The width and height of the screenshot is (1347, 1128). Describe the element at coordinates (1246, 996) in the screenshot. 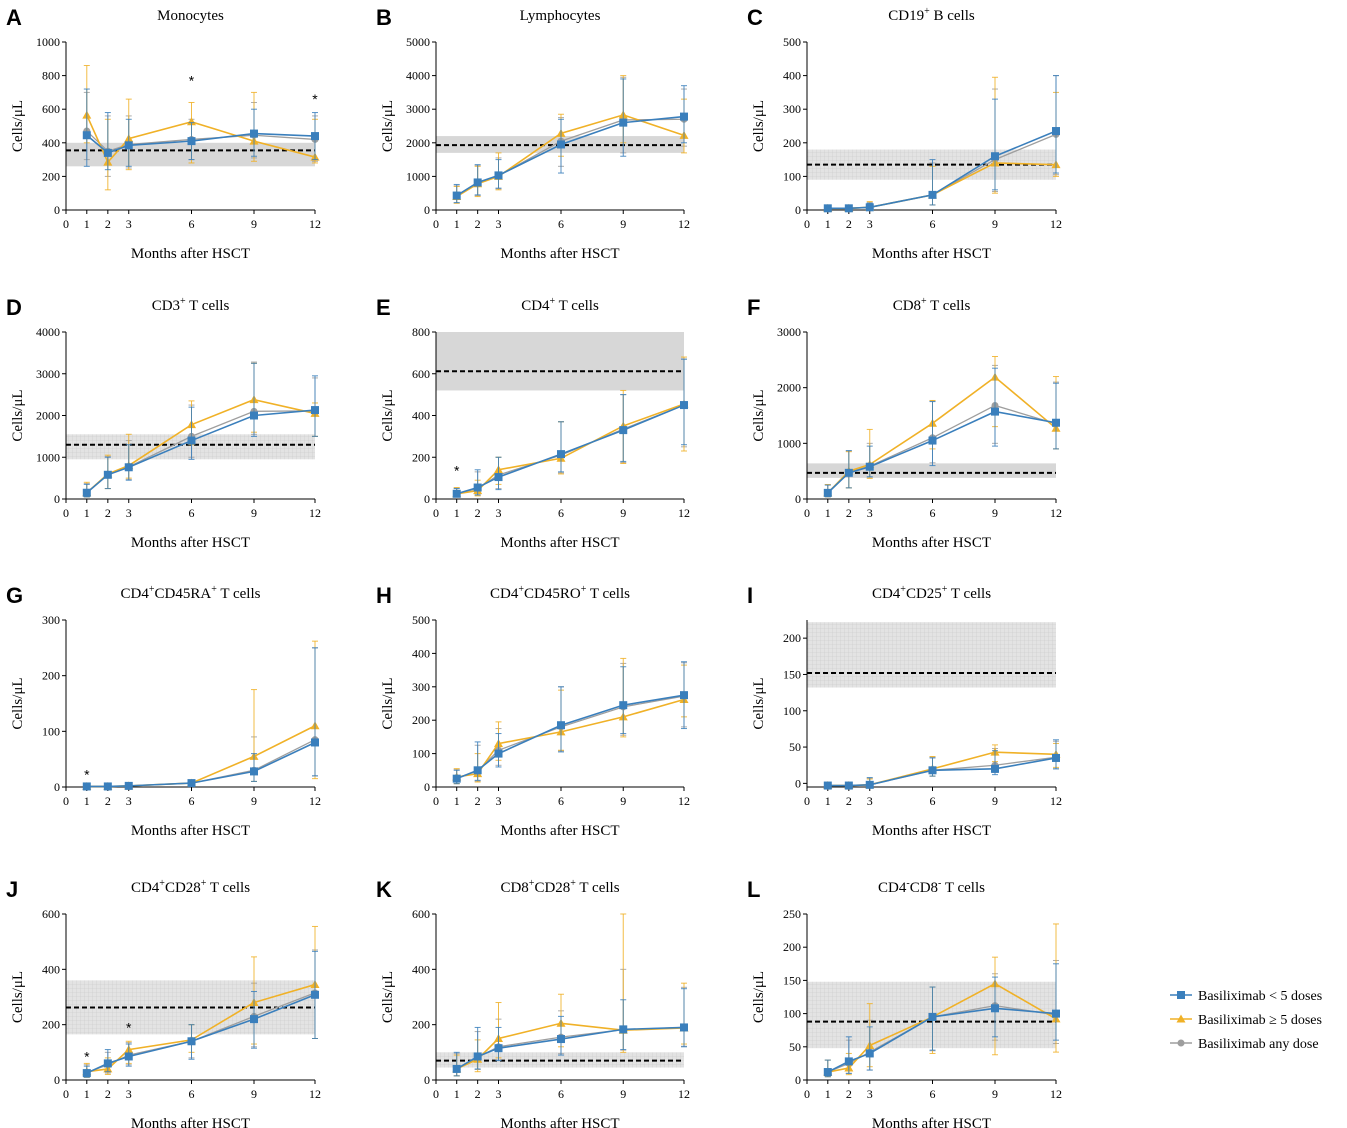

I see `legend-item-lt5: Basiliximab < 5 doses` at that location.